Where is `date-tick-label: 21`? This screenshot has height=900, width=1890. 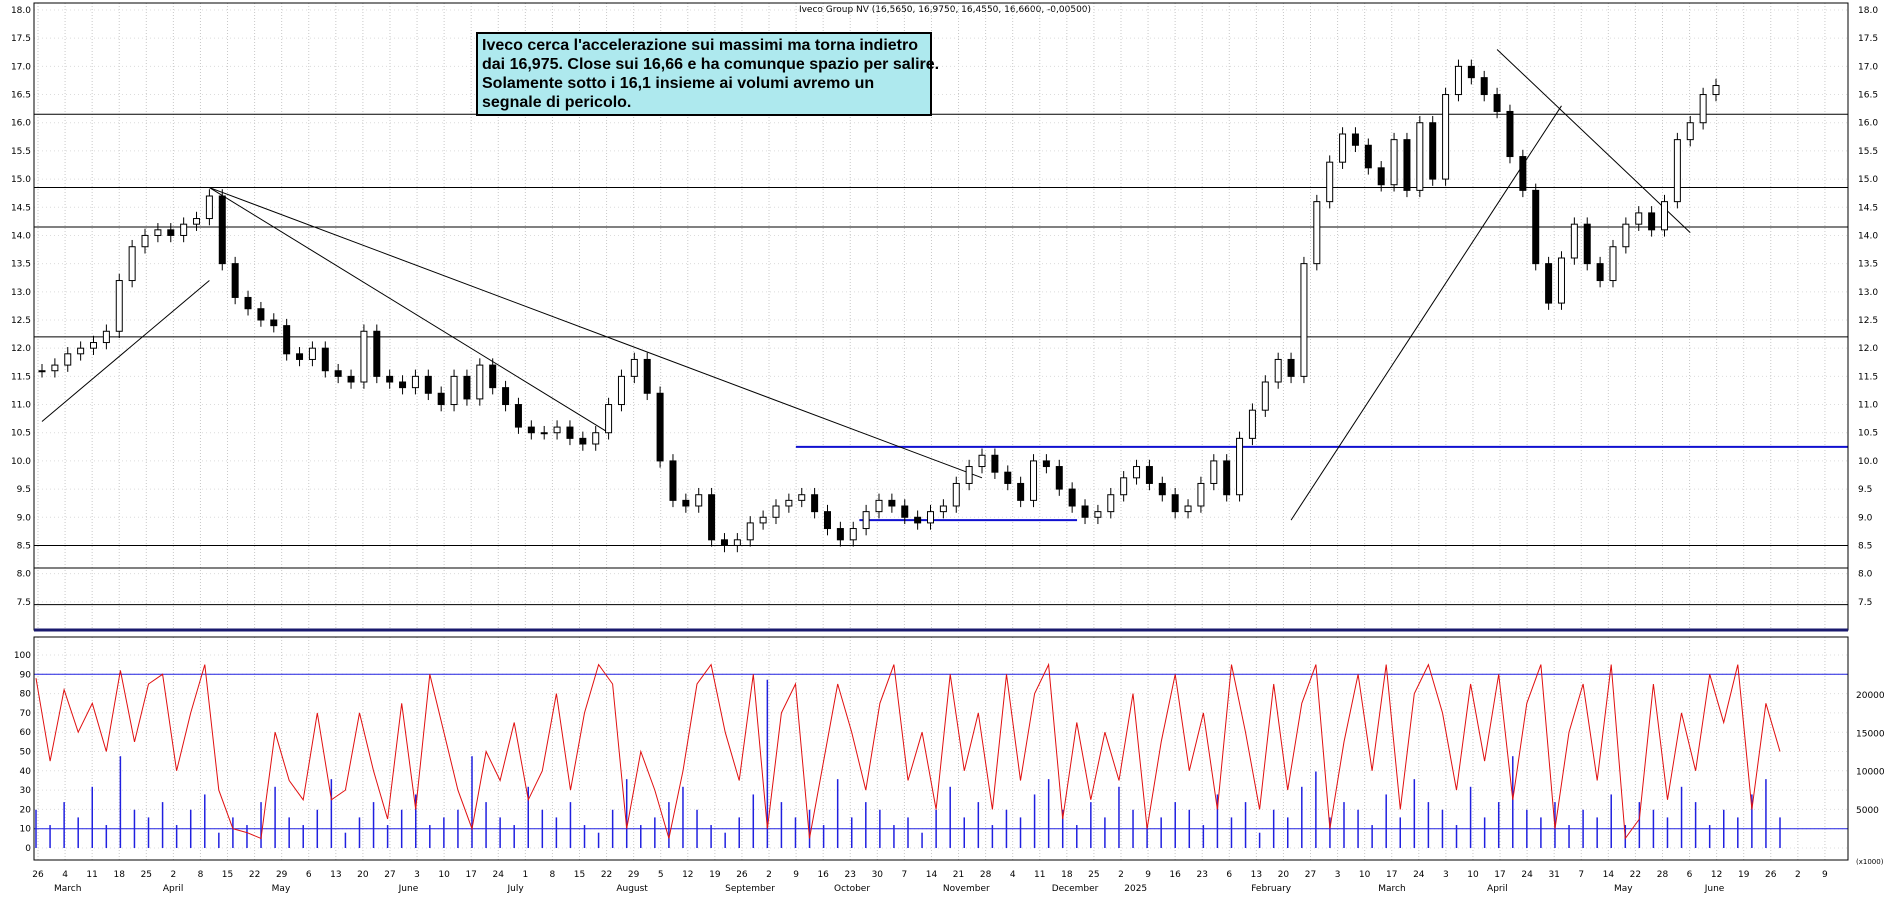
date-tick-label: 21 is located at coordinates (958, 875).